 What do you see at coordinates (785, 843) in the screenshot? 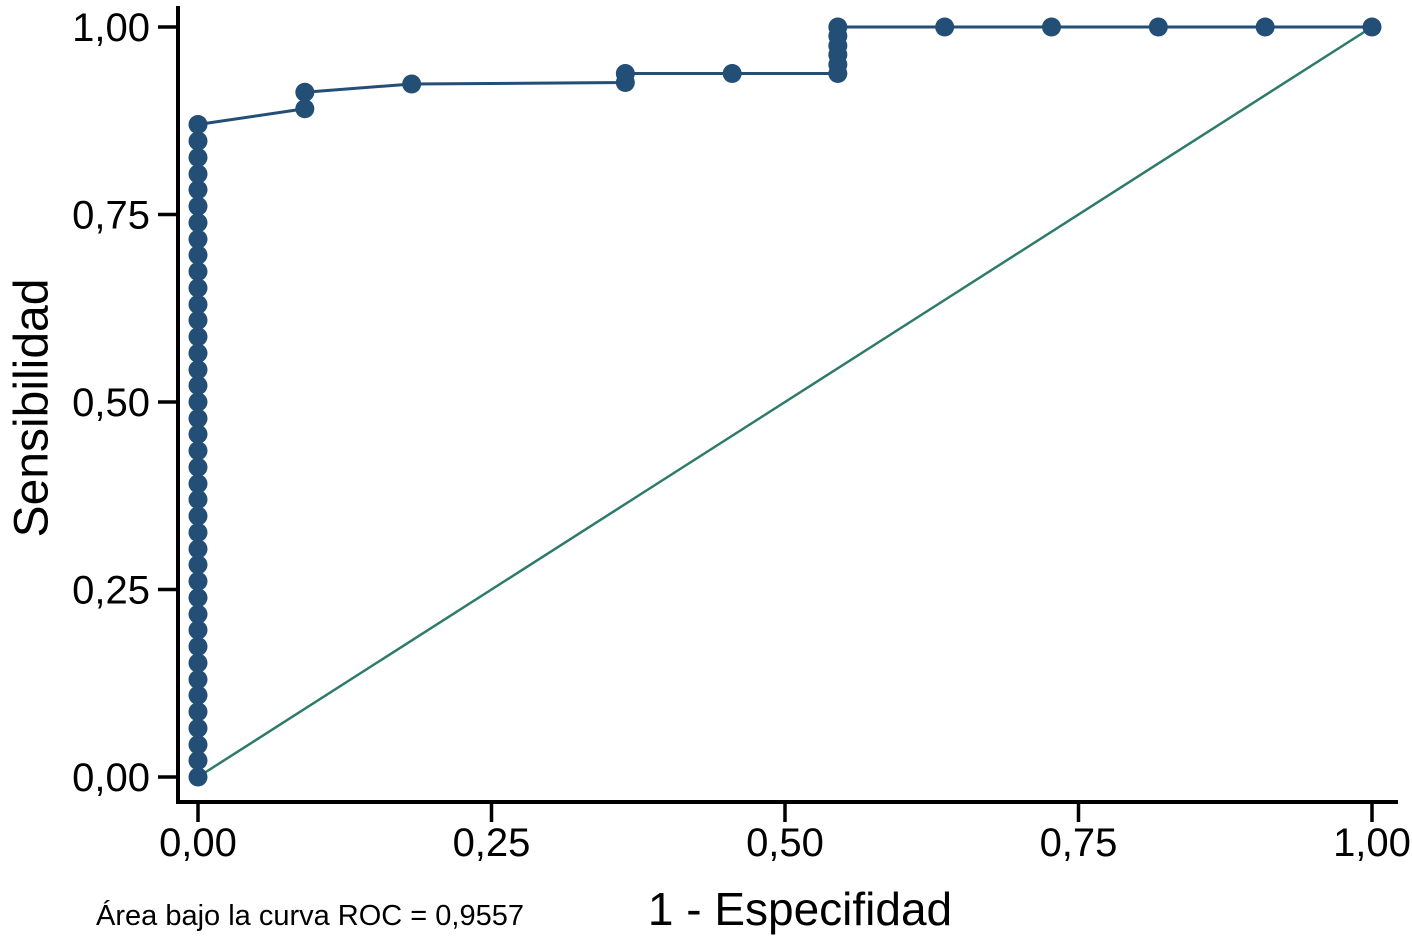
I see `x-tick-label: 0,50` at bounding box center [785, 843].